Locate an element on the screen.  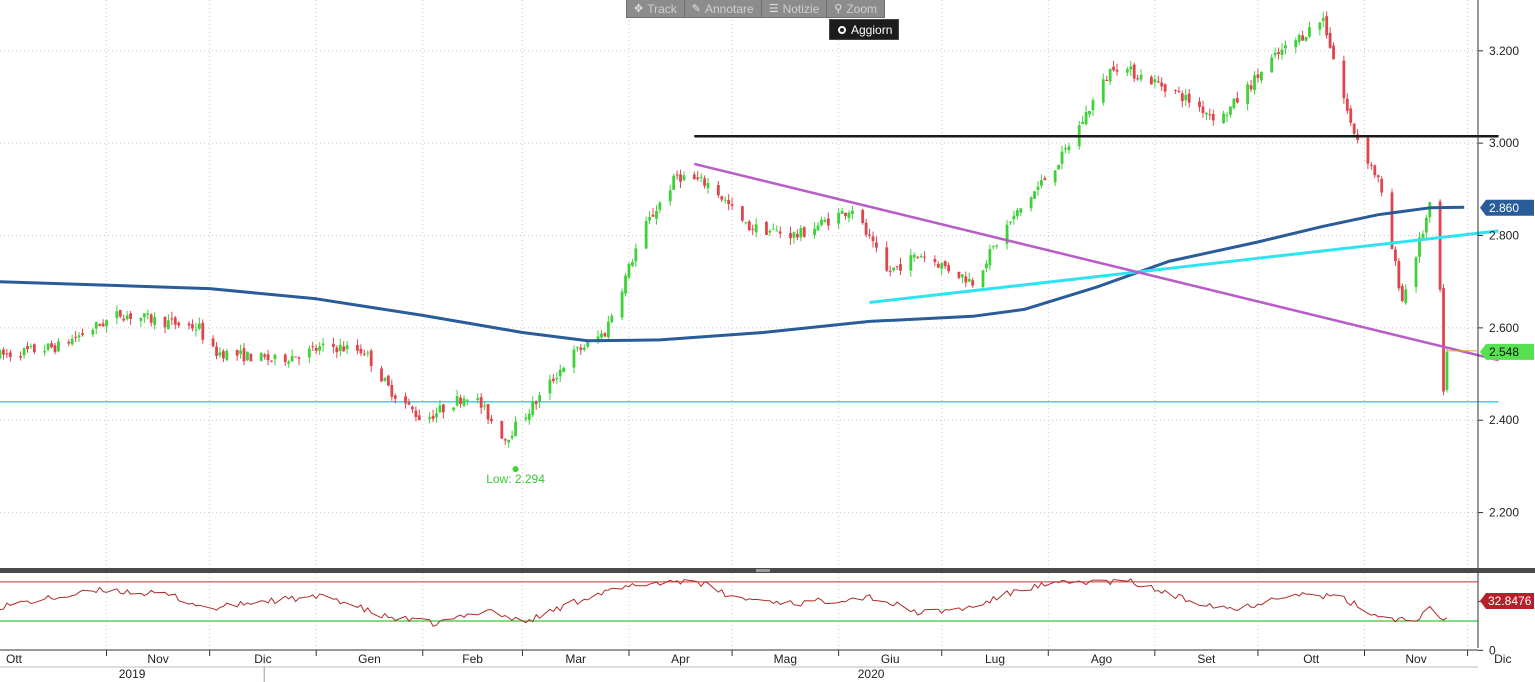
cyan-trendline is located at coordinates (1184, 266).